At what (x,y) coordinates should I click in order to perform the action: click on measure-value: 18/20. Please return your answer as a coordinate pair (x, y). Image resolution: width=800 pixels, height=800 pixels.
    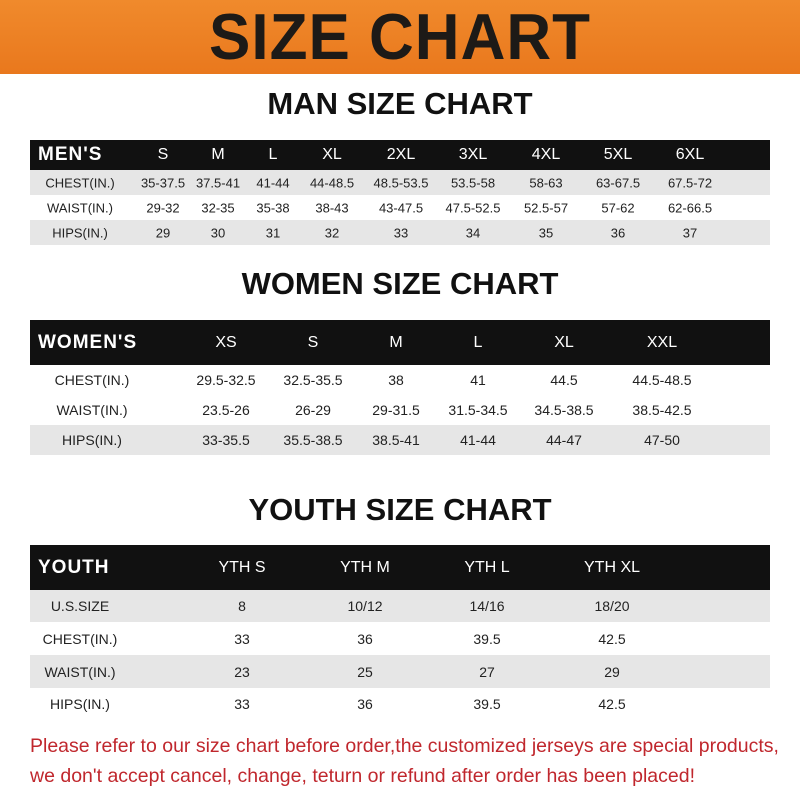
    Looking at the image, I should click on (612, 606).